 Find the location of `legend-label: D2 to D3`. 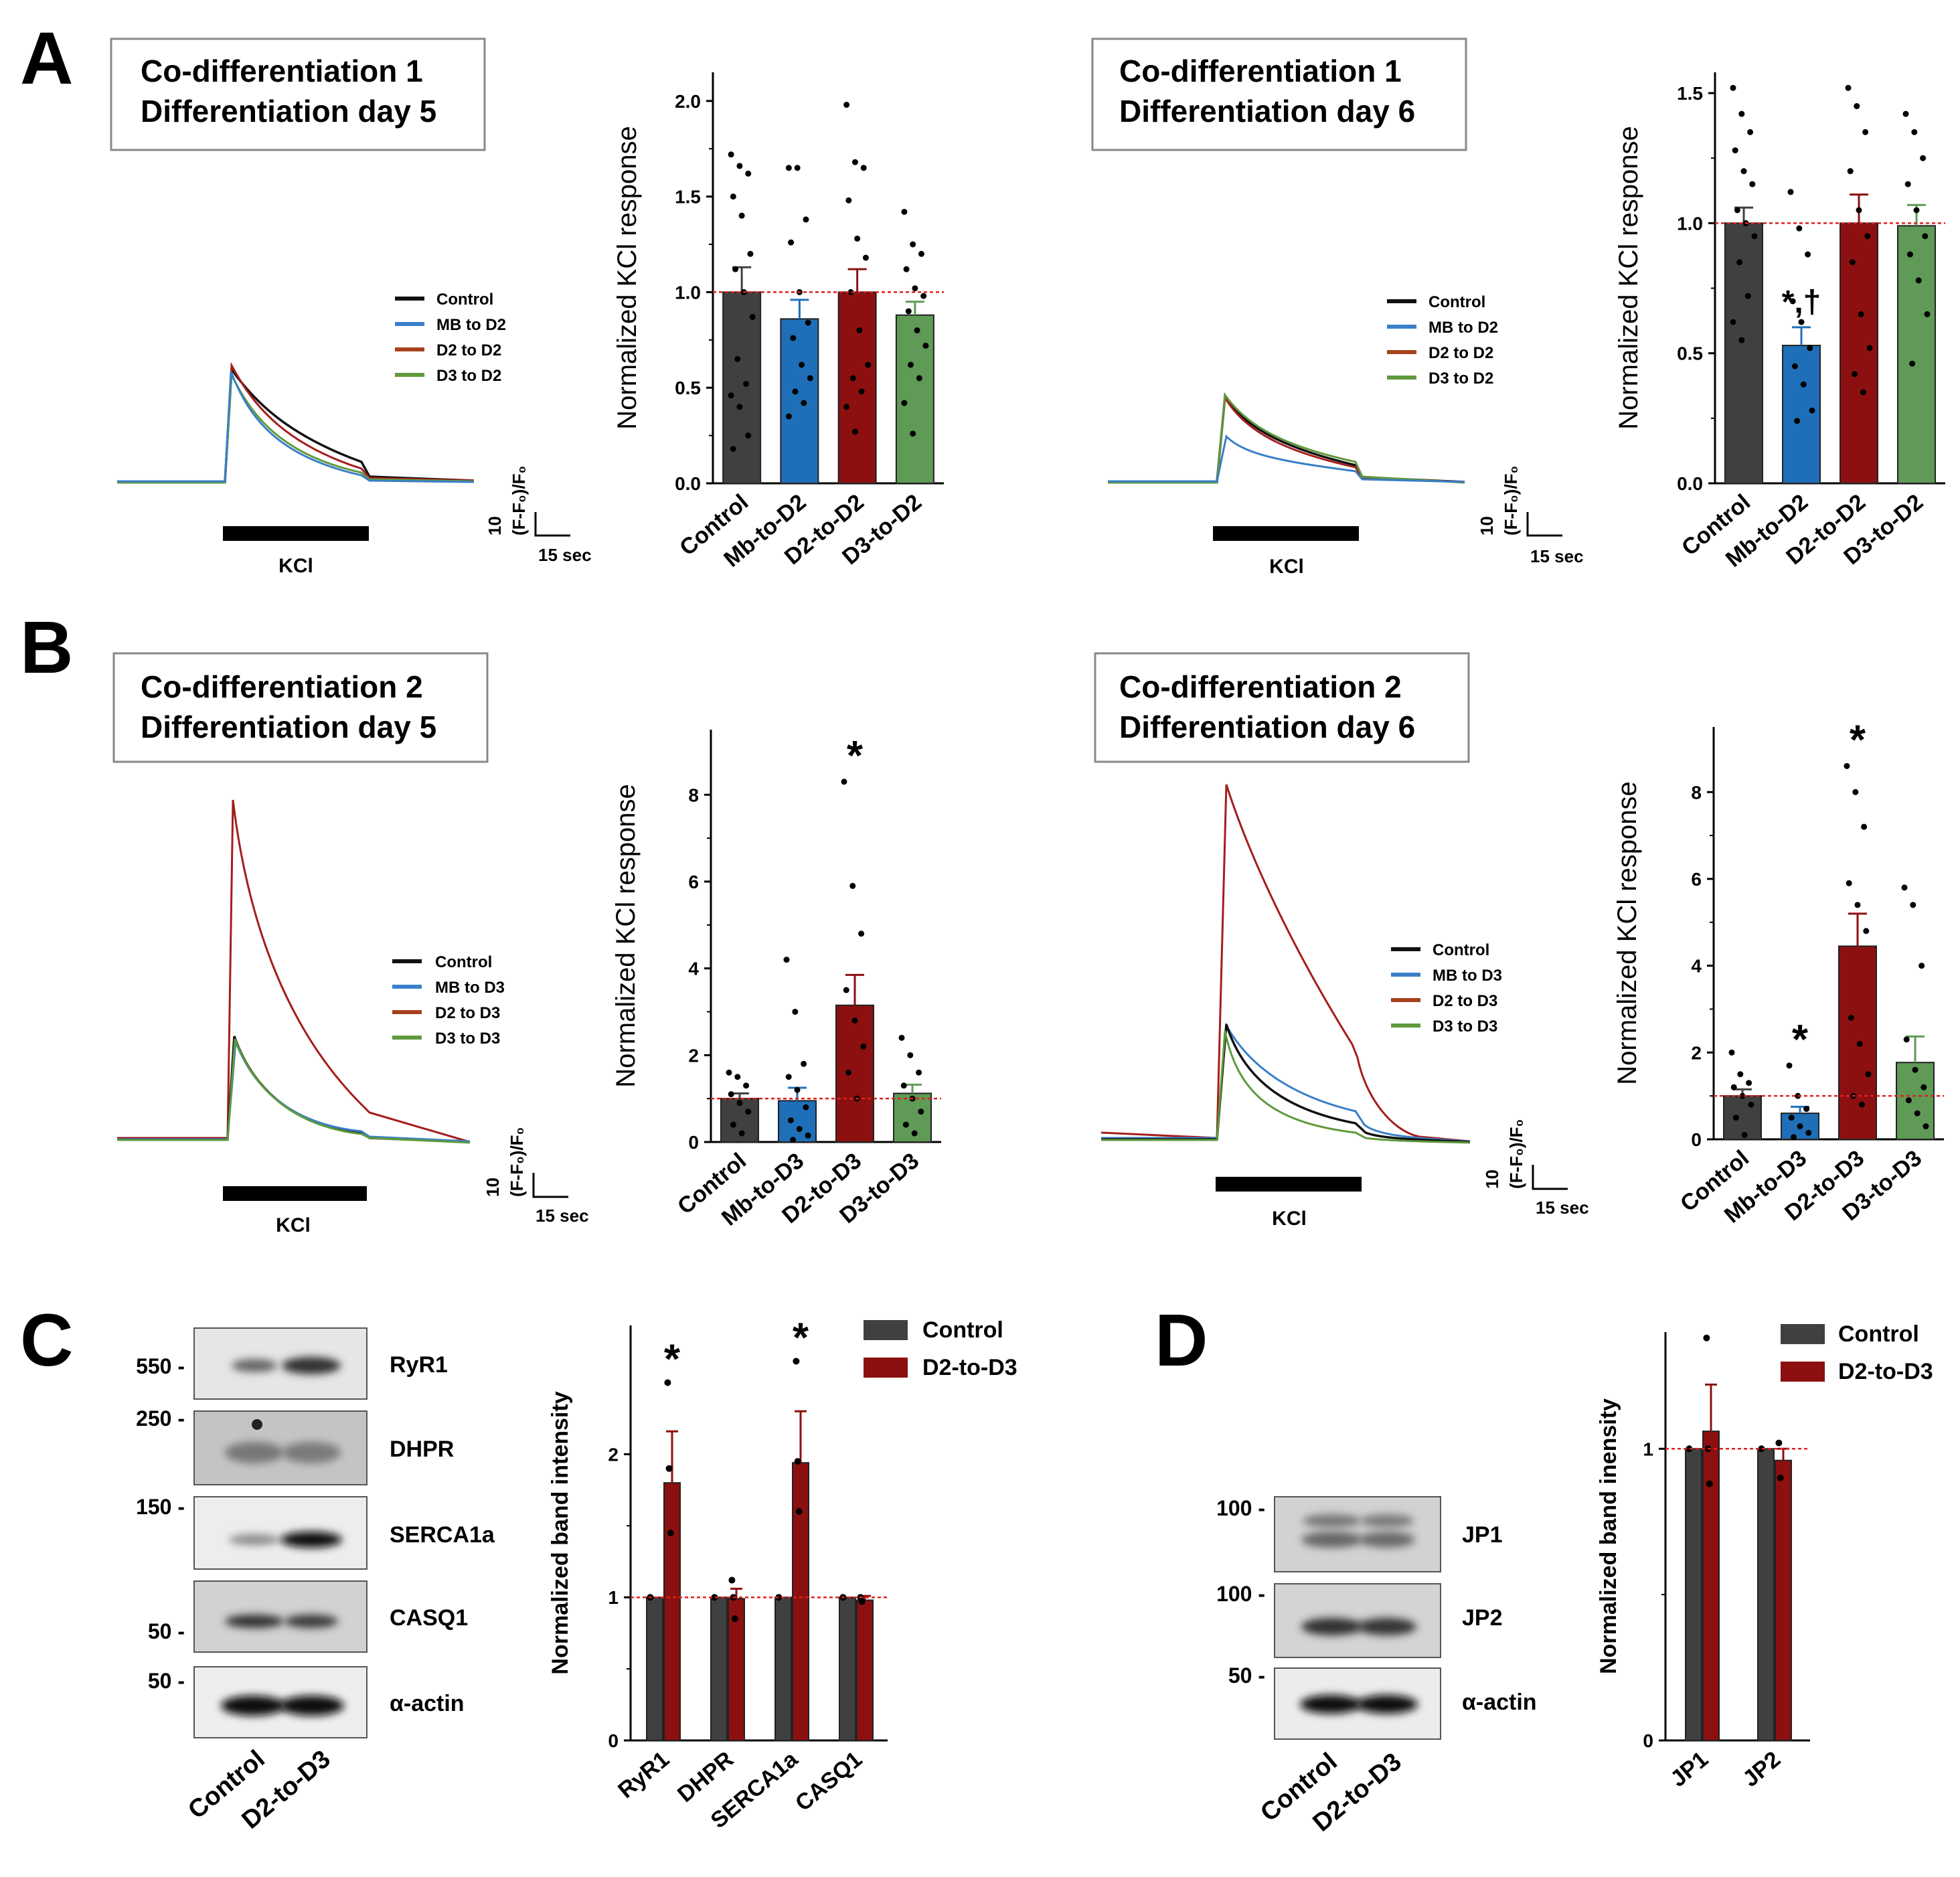

legend-label: D2 to D3 is located at coordinates (467, 1013).